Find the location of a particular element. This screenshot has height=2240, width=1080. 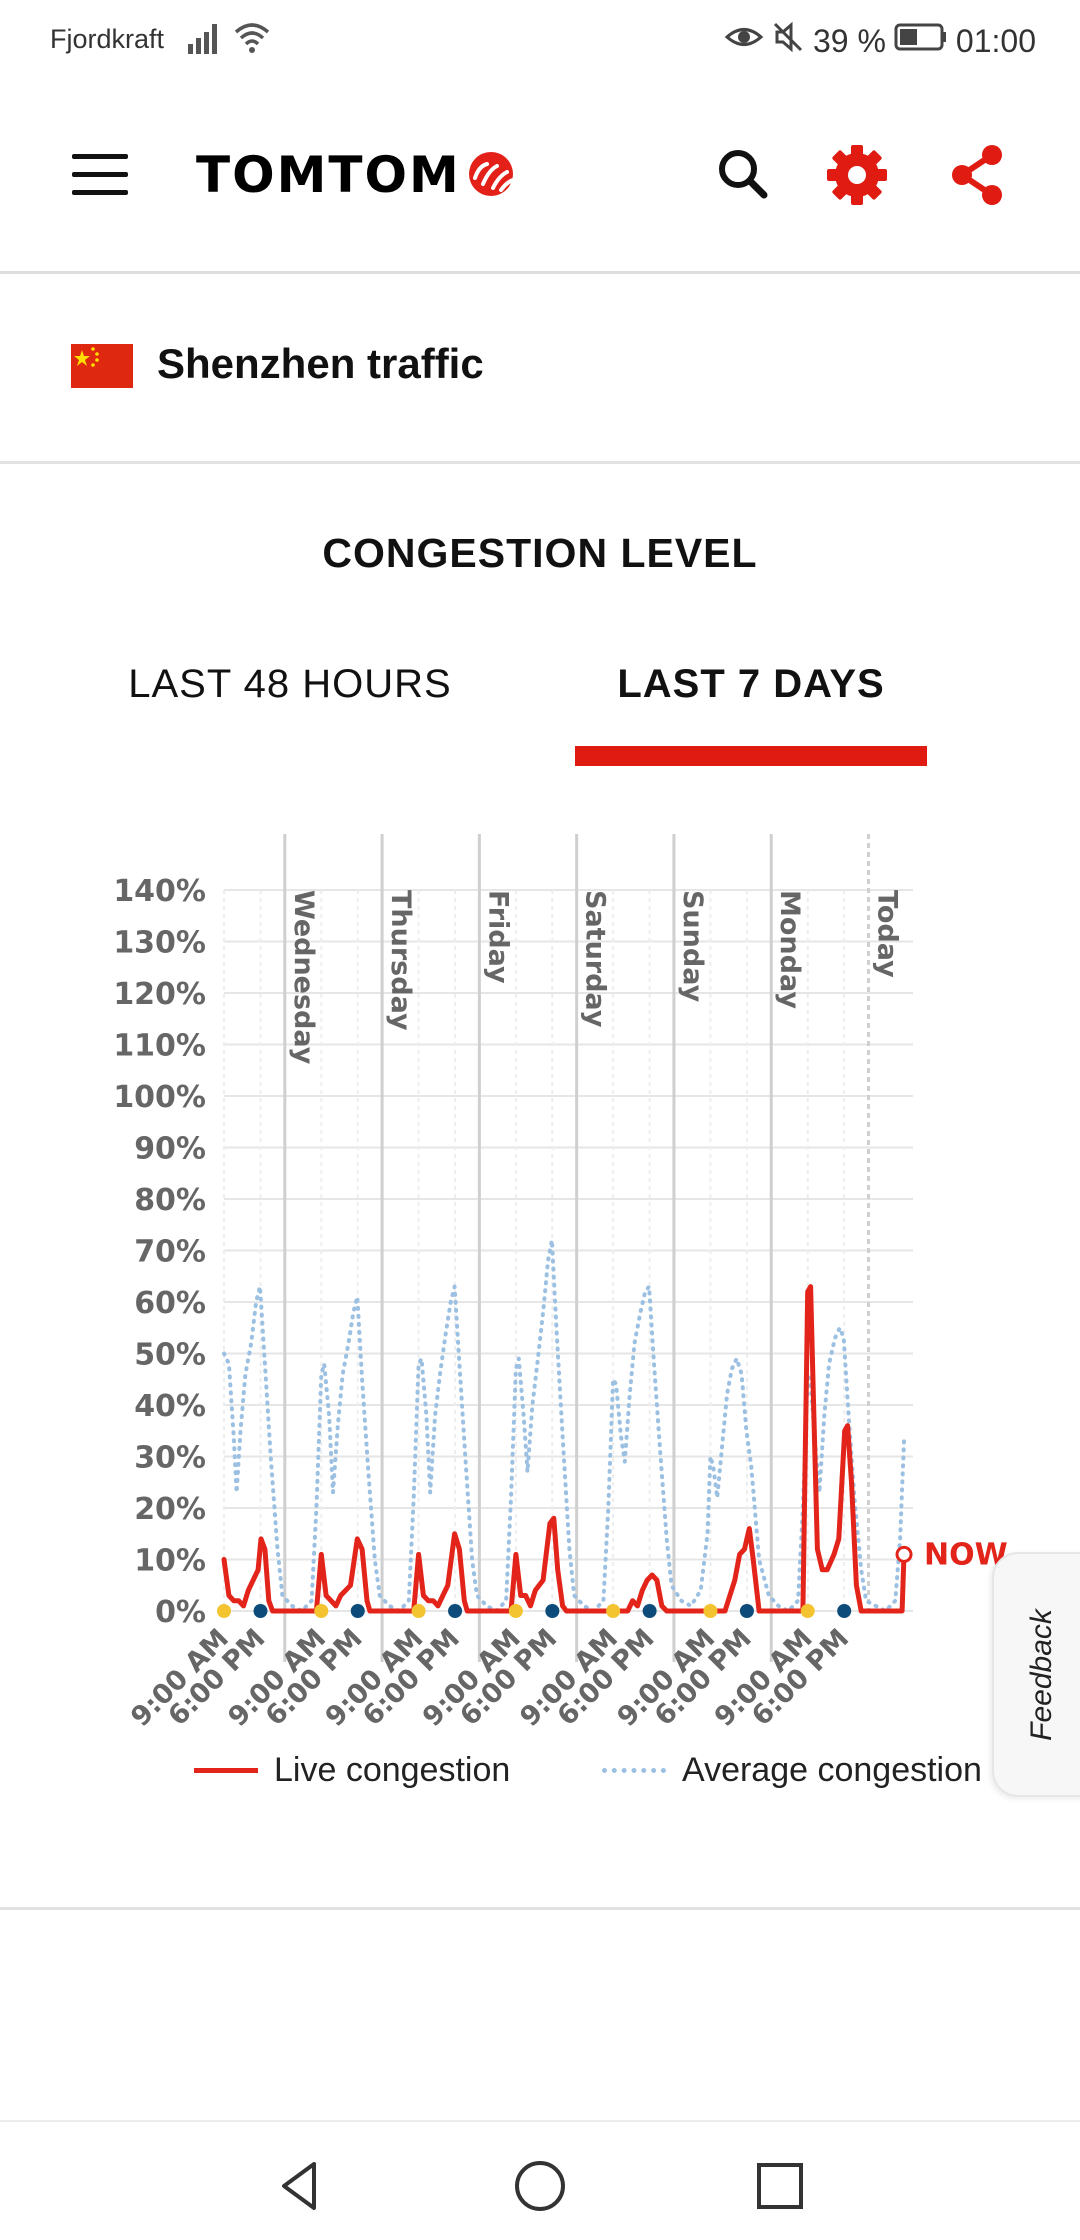

brand-wordmark: TOMTOM is located at coordinates (328, 175).